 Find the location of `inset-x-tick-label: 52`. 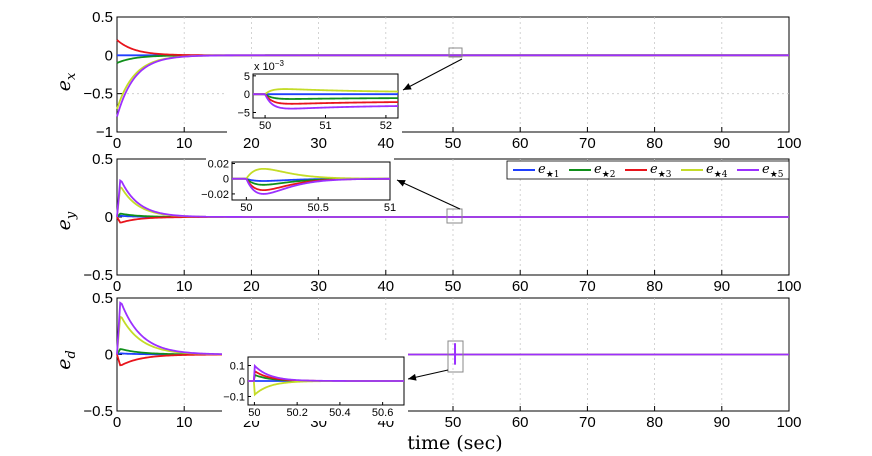

inset-x-tick-label: 52 is located at coordinates (386, 126).